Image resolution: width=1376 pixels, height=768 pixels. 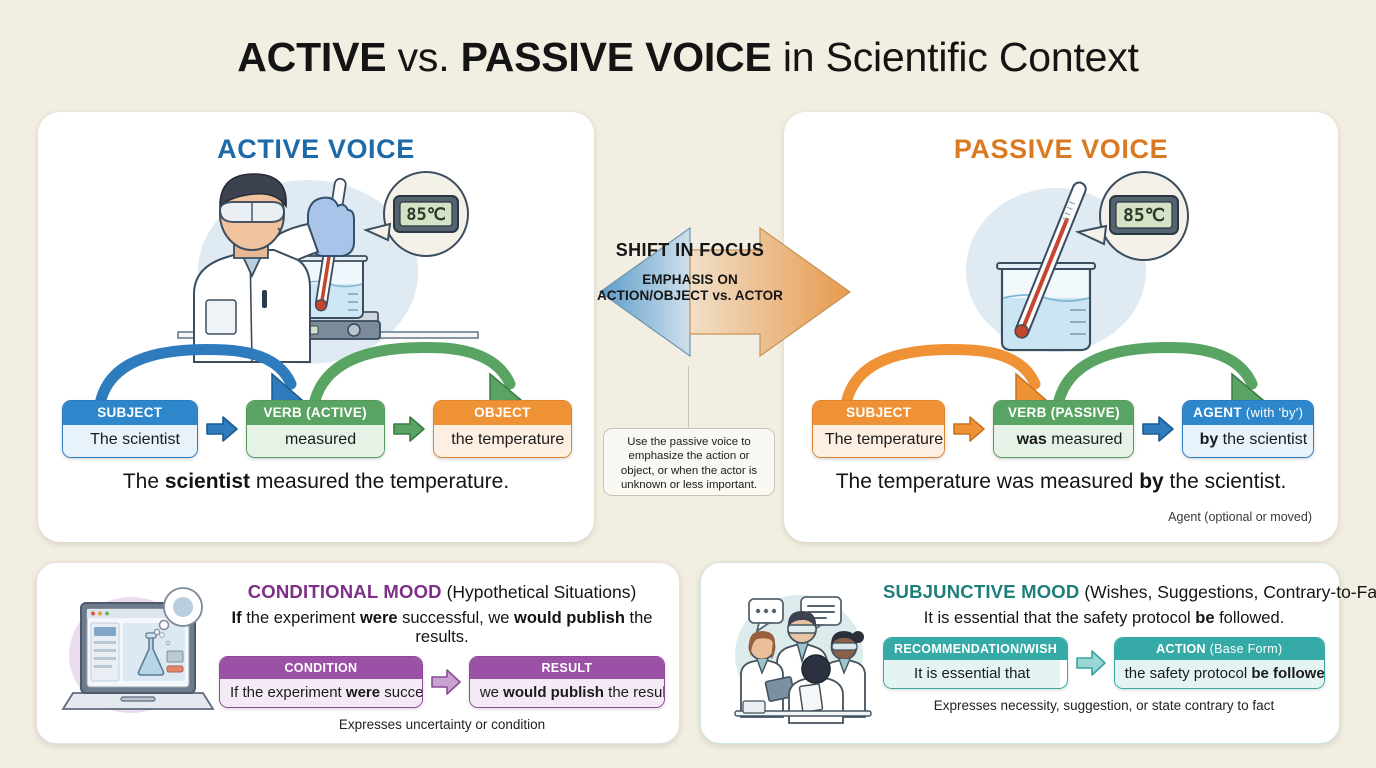 What do you see at coordinates (1217, 412) in the screenshot?
I see `chip-agent-caption: AGENT` at bounding box center [1217, 412].